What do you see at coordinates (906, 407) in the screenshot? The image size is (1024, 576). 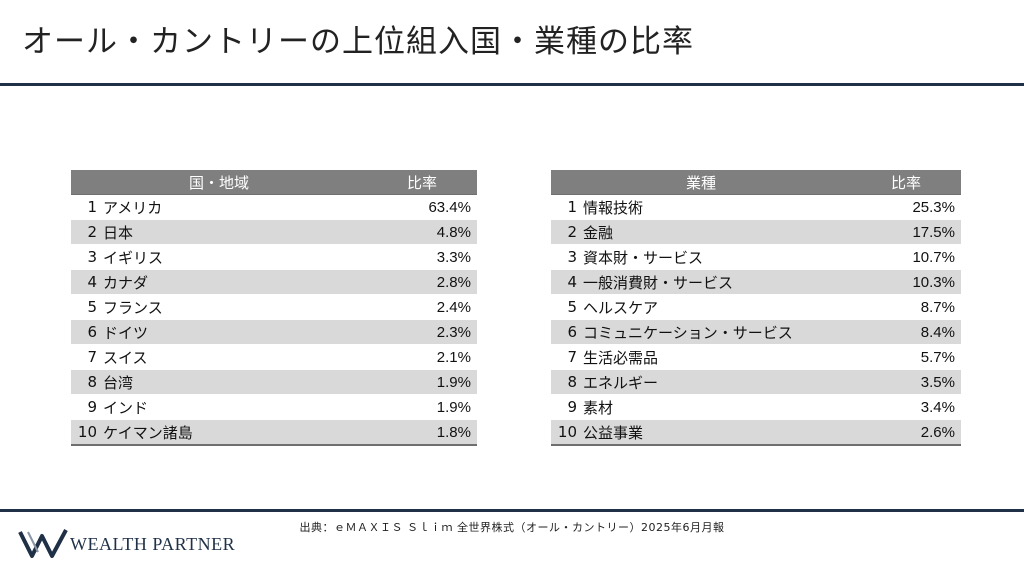 I see `sector-value: 3.4%` at bounding box center [906, 407].